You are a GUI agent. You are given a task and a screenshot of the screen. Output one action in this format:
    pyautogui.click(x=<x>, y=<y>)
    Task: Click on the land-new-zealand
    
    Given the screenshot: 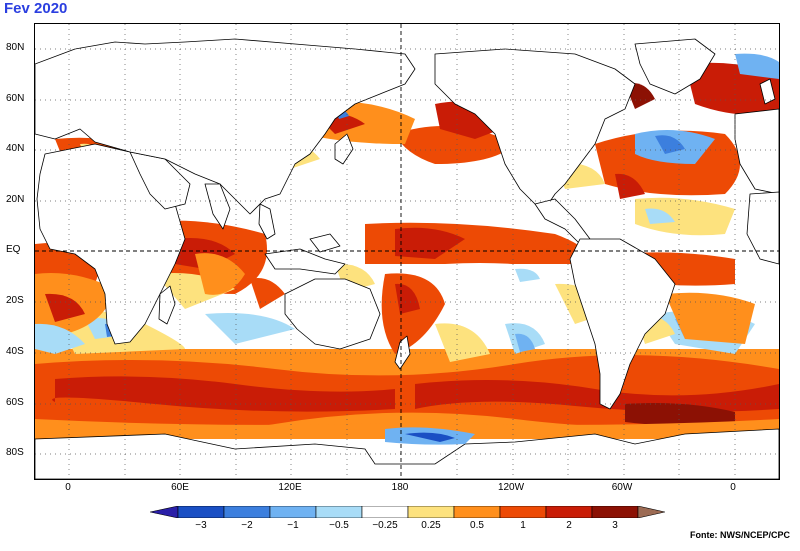 What is the action you would take?
    pyautogui.click(x=402, y=352)
    